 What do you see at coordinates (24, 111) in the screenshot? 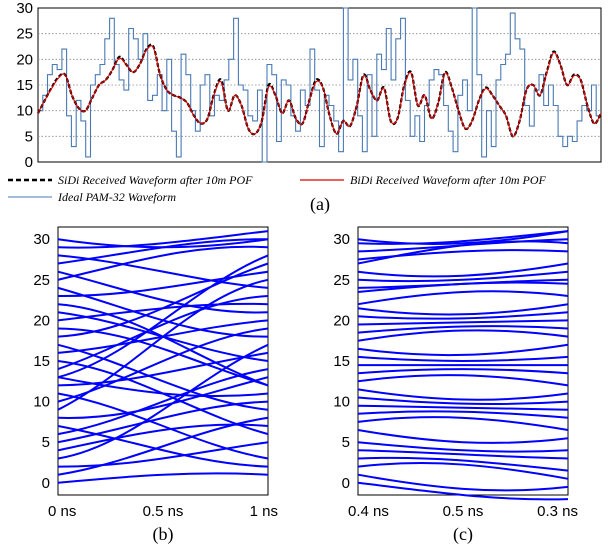
I see `panel-a-y-tick-label: 10` at bounding box center [24, 111].